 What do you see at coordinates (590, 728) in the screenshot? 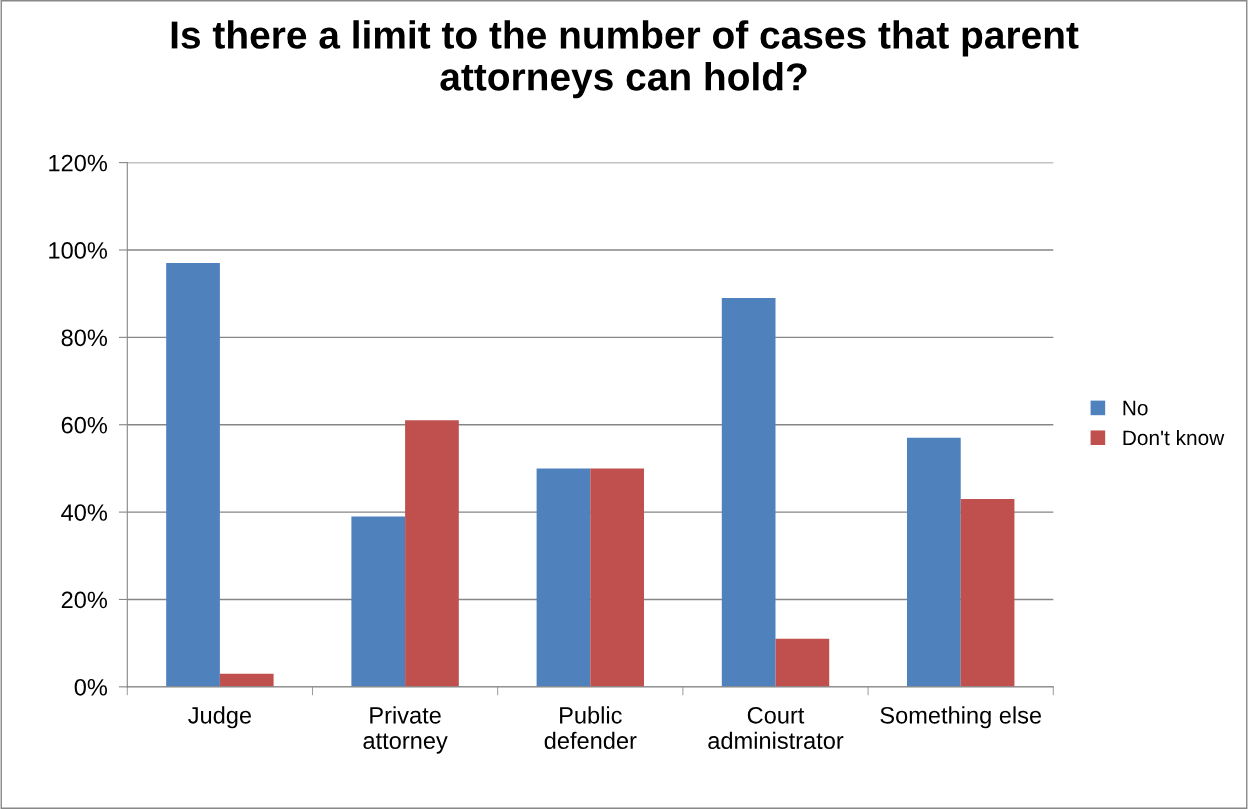
I see `x-tick-label: Public defender` at bounding box center [590, 728].